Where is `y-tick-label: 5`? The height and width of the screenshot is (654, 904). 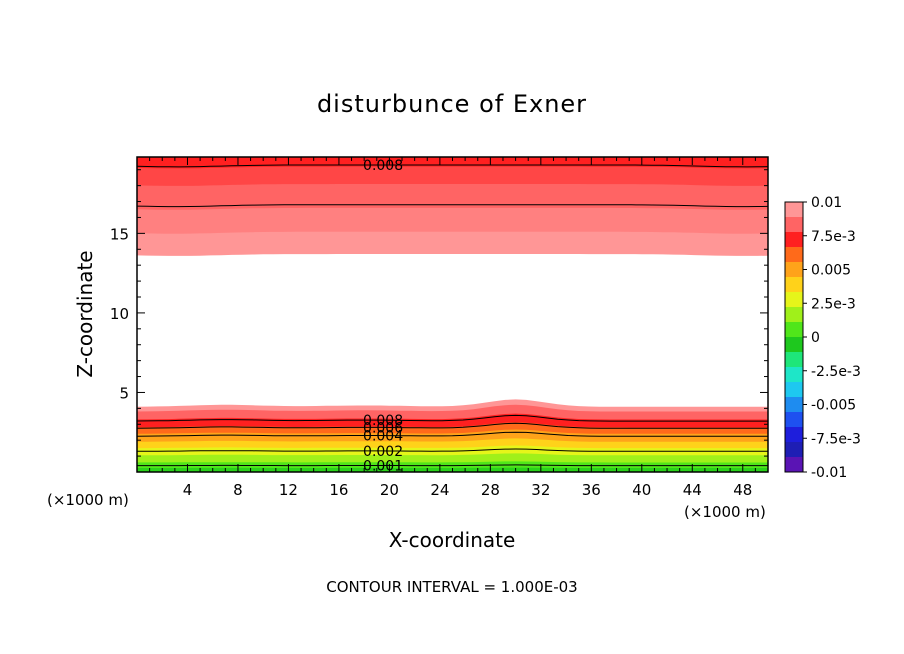
y-tick-label: 5 is located at coordinates (124, 393).